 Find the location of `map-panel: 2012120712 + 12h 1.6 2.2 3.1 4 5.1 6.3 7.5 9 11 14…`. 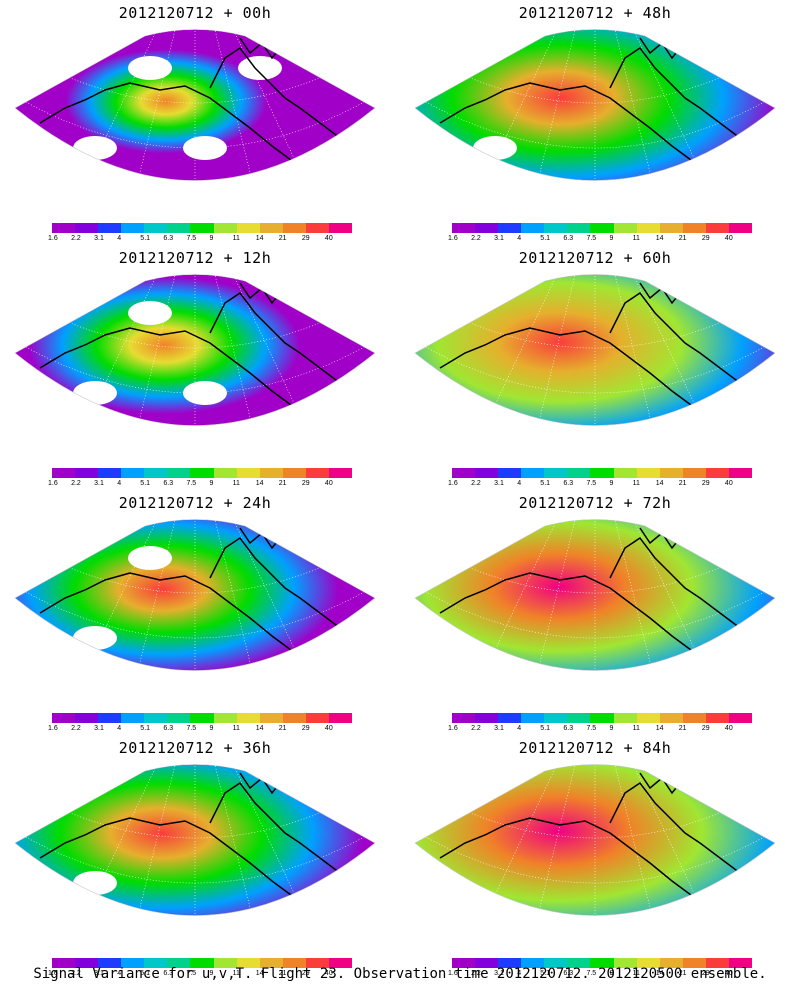

map-panel: 2012120712 + 12h 1.6 2.2 3.1 4 5.1 6.3 7.5 9 11 14… is located at coordinates (195, 366).